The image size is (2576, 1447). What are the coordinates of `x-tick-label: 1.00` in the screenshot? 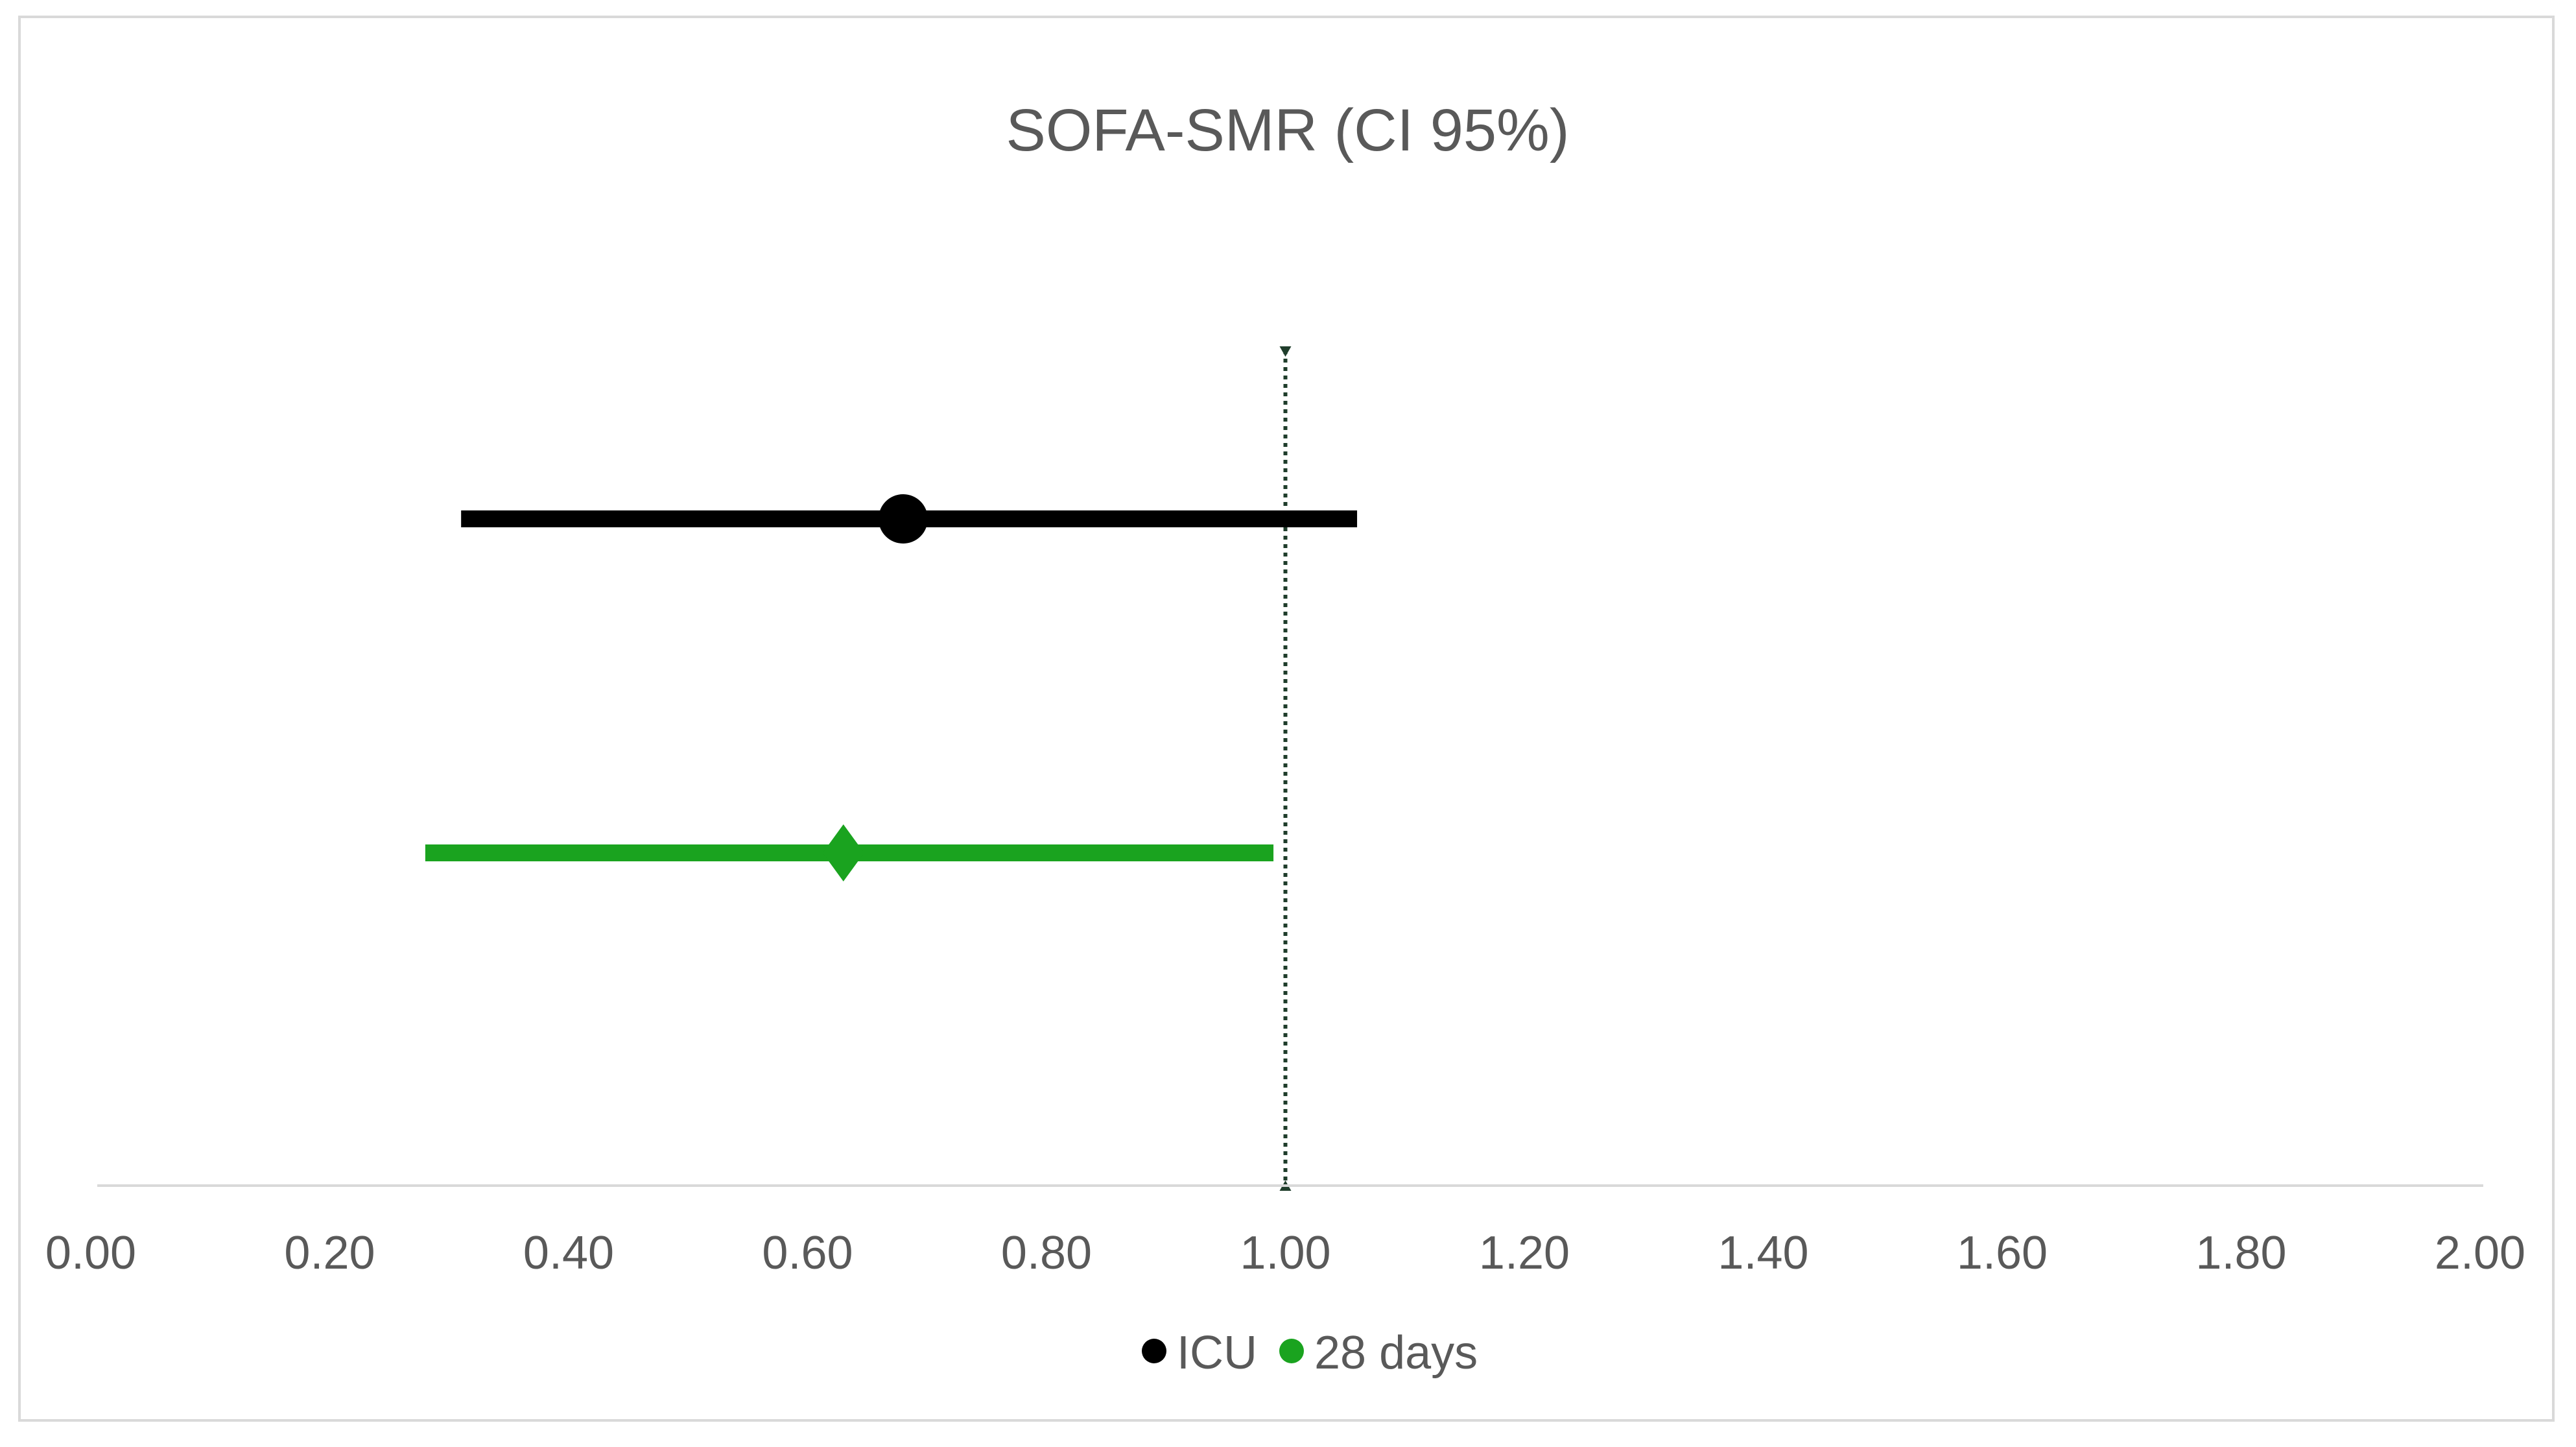 It's located at (1285, 1253).